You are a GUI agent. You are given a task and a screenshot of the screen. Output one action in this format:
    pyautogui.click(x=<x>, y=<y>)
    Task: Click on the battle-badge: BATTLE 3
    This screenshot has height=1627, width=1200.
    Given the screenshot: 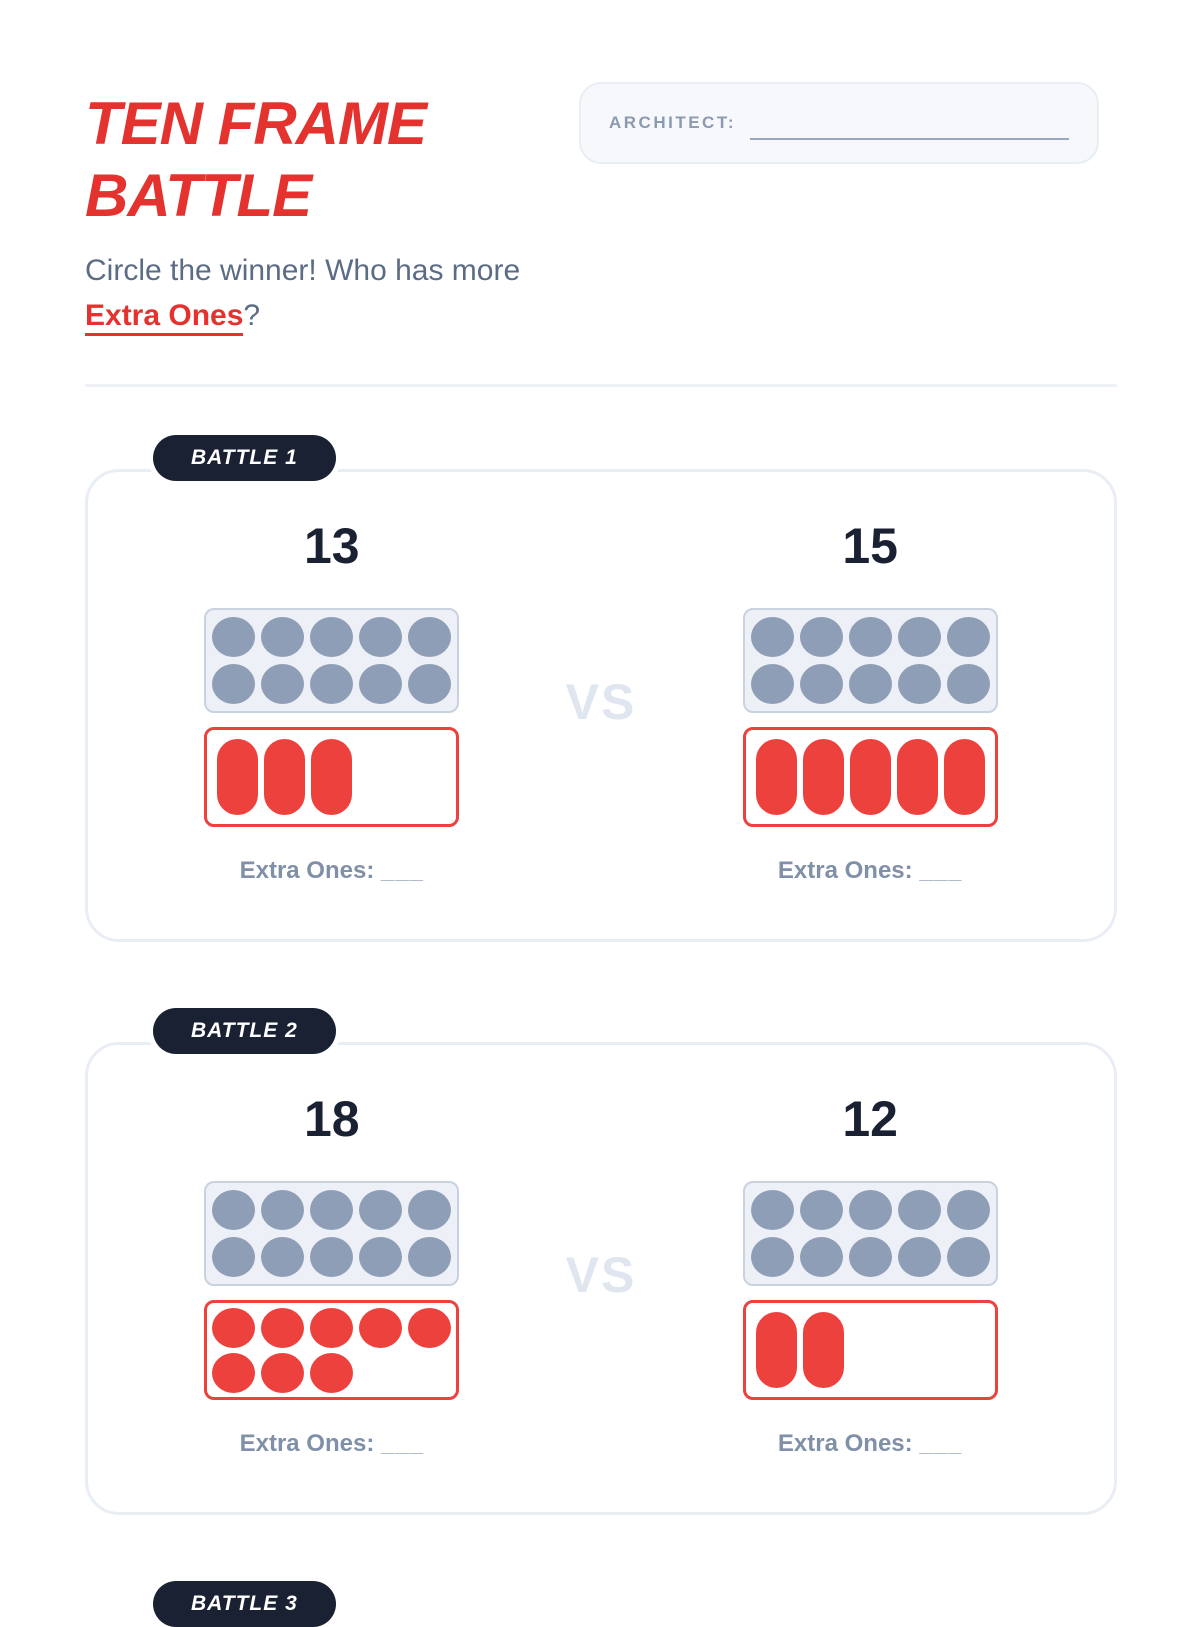 What is the action you would take?
    pyautogui.click(x=244, y=1604)
    